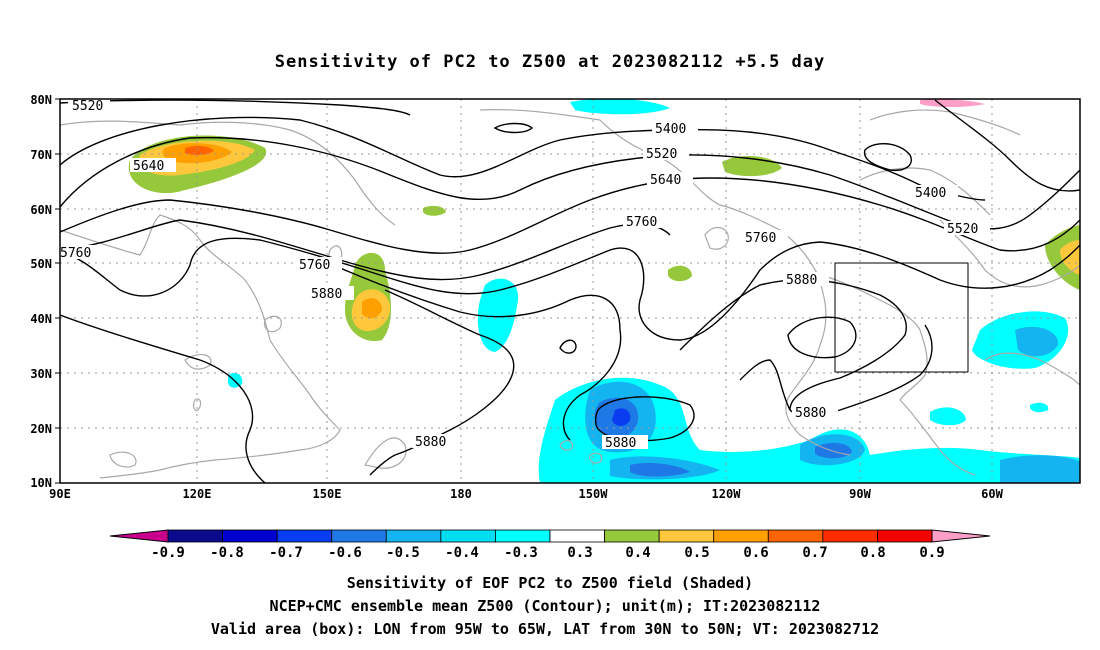 The width and height of the screenshot is (1100, 650). What do you see at coordinates (197, 494) in the screenshot?
I see `lon-label: 120E` at bounding box center [197, 494].